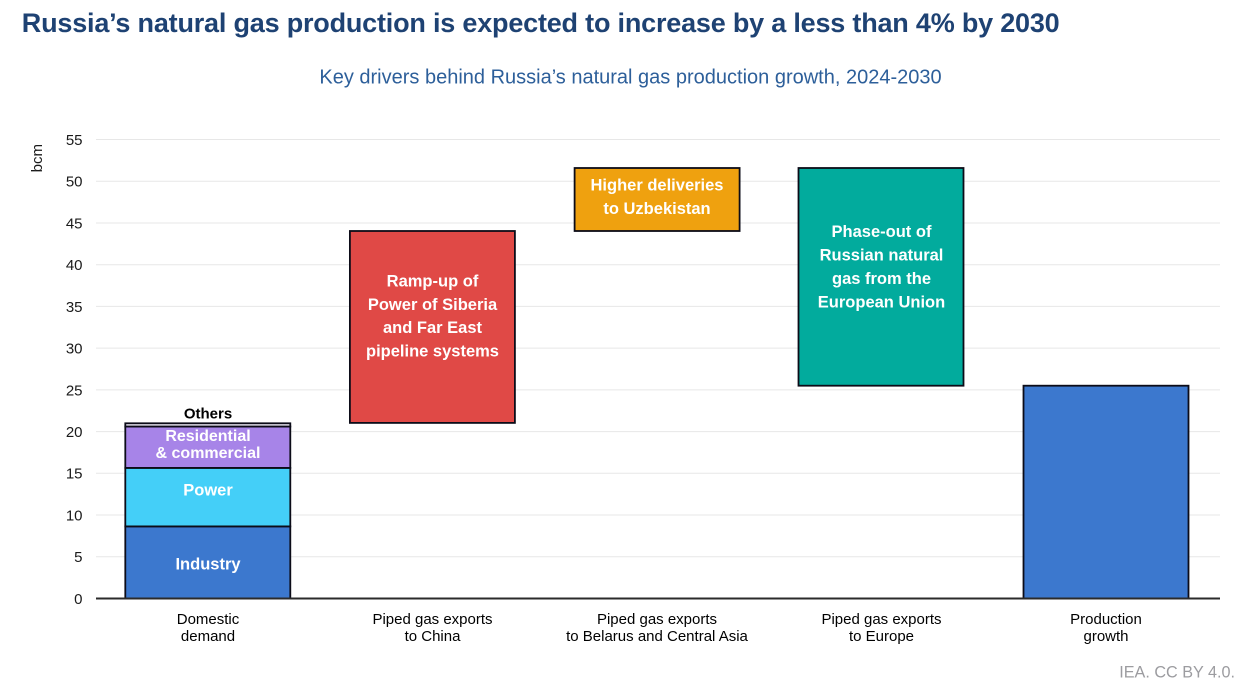 The image size is (1245, 692). I want to click on svg-text: growth, so click(1105, 636).